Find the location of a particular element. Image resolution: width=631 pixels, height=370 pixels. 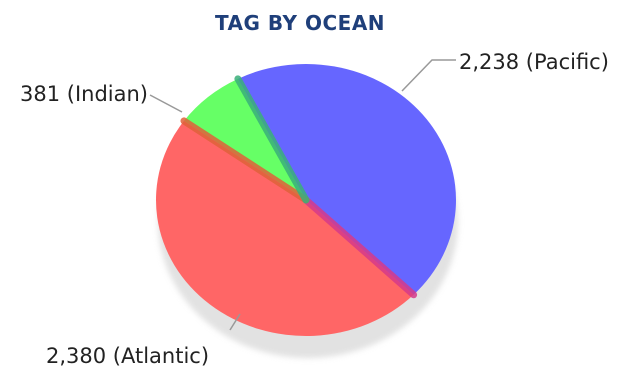

slice-edge-pacific is located at coordinates (360, 247).